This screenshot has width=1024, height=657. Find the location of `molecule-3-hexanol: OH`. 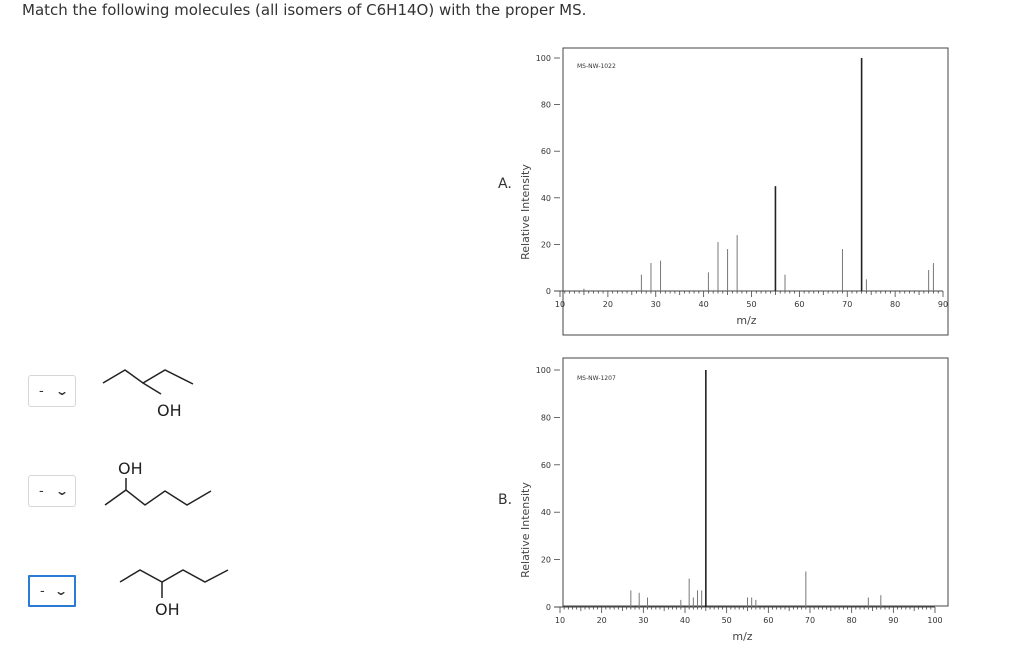

molecule-3-hexanol: OH is located at coordinates (174, 594).